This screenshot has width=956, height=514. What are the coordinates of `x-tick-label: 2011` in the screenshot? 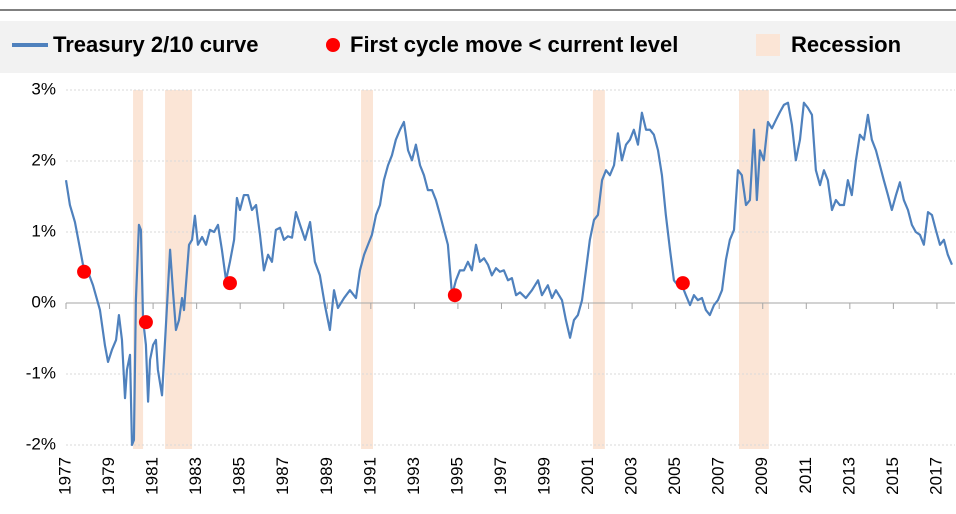 It's located at (805, 475).